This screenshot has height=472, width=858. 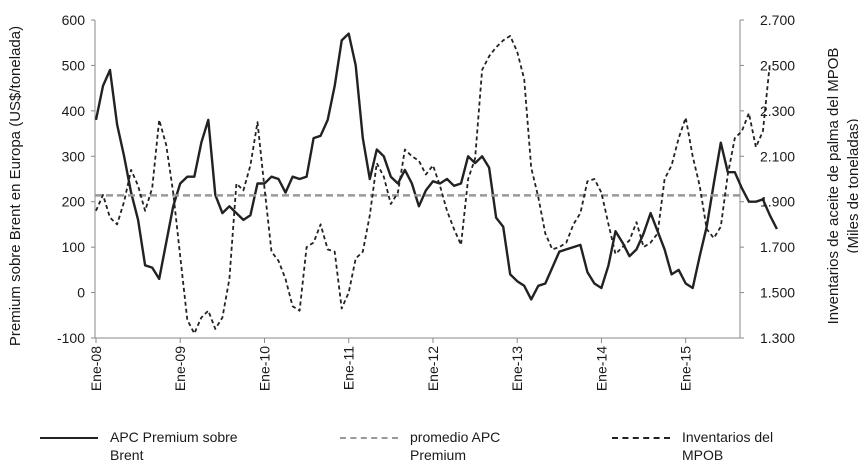 What do you see at coordinates (601, 368) in the screenshot?
I see `x-tick-label: Ene-14` at bounding box center [601, 368].